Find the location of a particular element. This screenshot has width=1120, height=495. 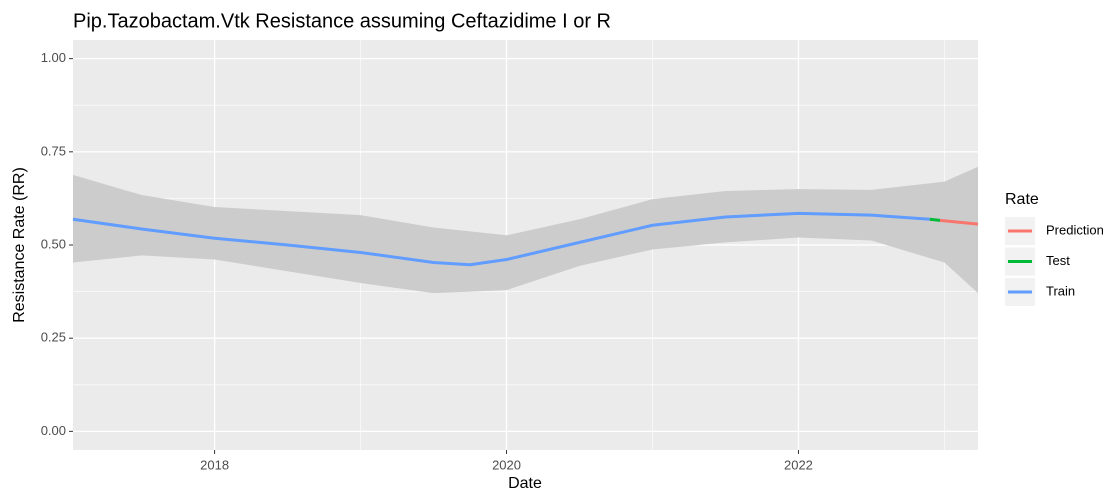

legend-label: Train is located at coordinates (1060, 290).